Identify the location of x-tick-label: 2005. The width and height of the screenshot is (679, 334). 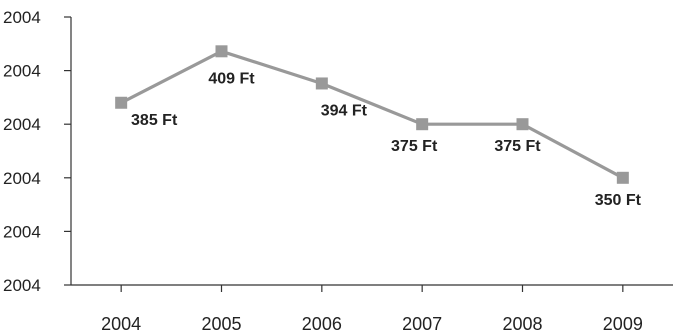
(221, 324).